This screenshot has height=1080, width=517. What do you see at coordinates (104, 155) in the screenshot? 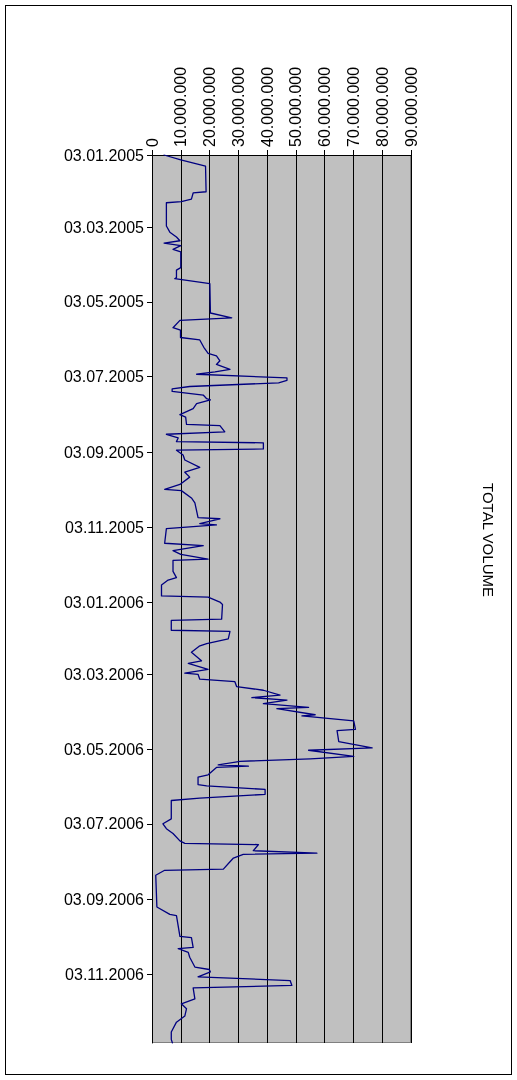
I see `y-tick-label: 03.01.2005` at bounding box center [104, 155].